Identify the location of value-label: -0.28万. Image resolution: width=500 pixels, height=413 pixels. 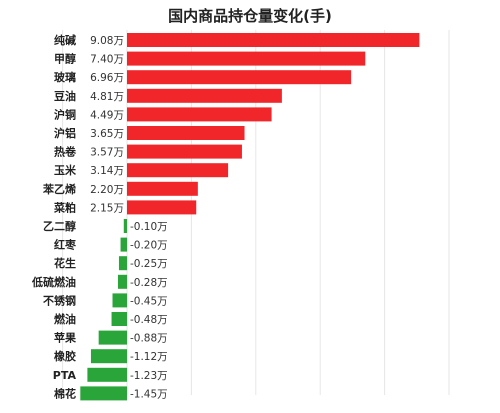
(149, 283).